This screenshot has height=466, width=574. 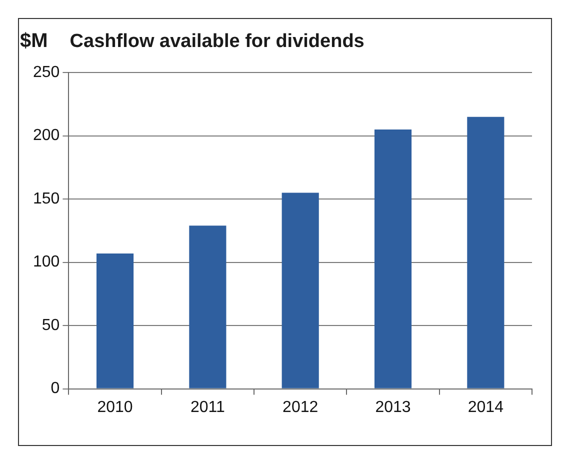 I want to click on y-tick-label: 100, so click(x=46, y=262).